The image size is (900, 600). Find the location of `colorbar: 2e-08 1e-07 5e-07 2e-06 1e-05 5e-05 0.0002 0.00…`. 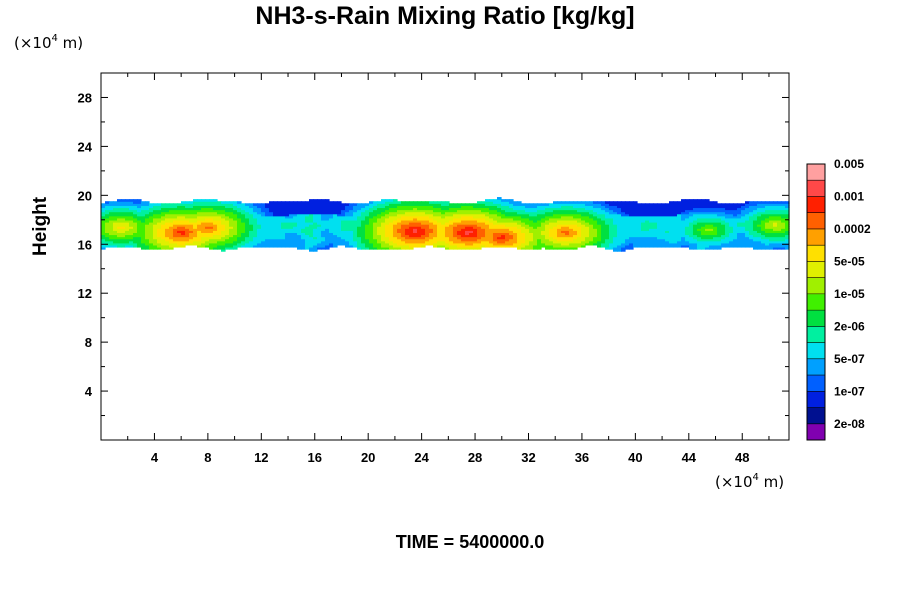

colorbar: 2e-08 1e-07 5e-07 2e-06 1e-05 5e-05 0.0002 0.00… is located at coordinates (838, 299).